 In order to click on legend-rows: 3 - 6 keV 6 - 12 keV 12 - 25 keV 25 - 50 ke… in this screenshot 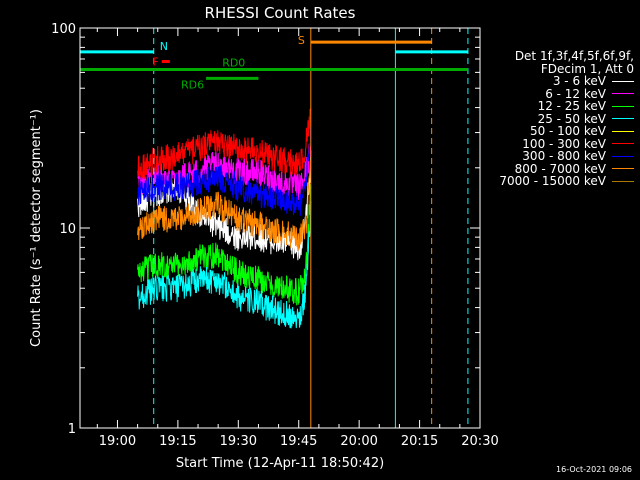, I will do `click(558, 131)`.